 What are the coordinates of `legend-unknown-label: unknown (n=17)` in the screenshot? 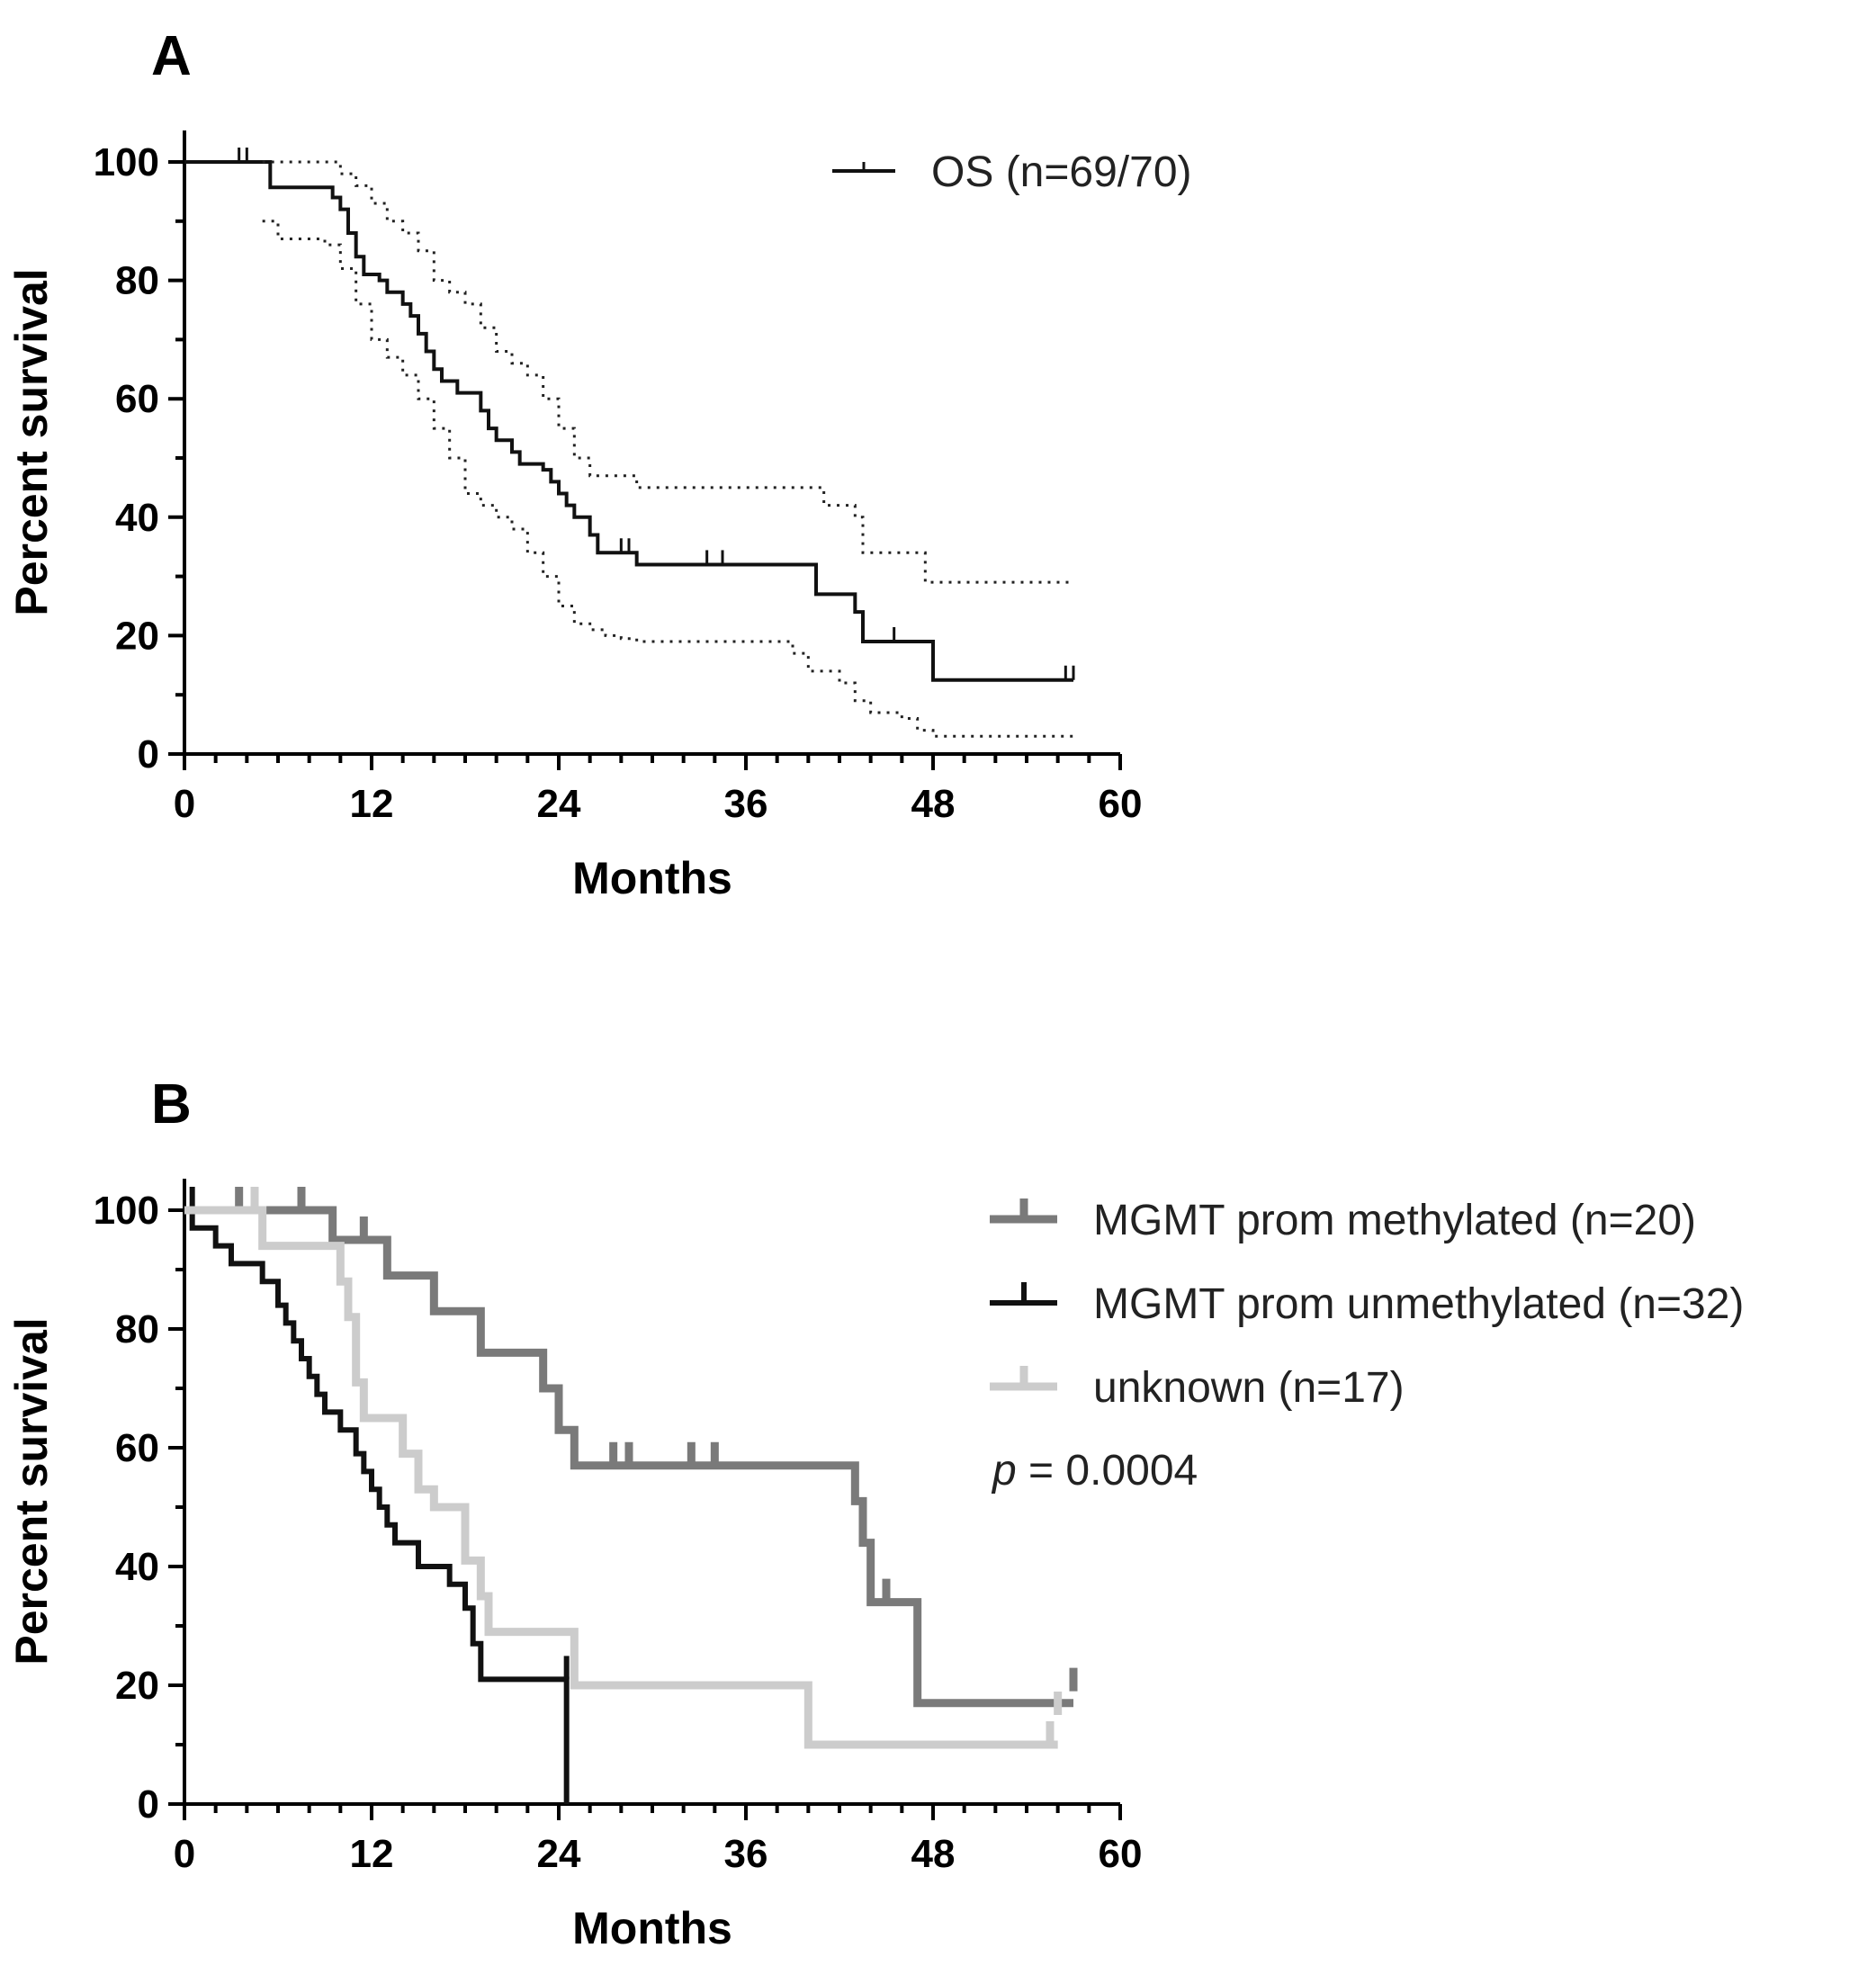 It's located at (1249, 1388).